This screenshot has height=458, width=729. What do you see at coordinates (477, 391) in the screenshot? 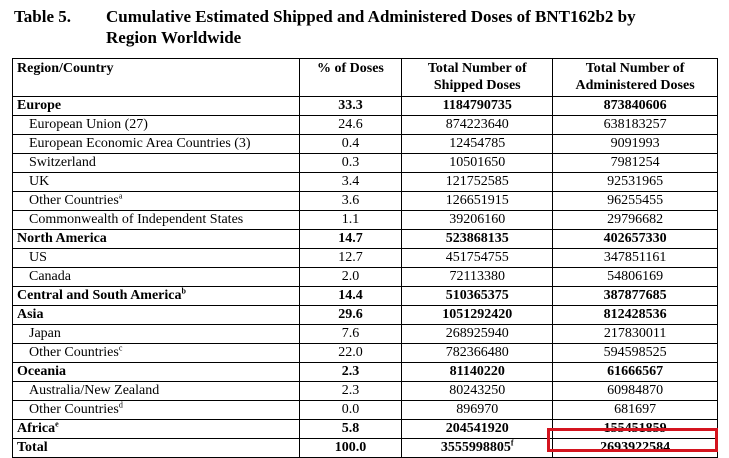
I see `shipped-cell: 80243250` at bounding box center [477, 391].